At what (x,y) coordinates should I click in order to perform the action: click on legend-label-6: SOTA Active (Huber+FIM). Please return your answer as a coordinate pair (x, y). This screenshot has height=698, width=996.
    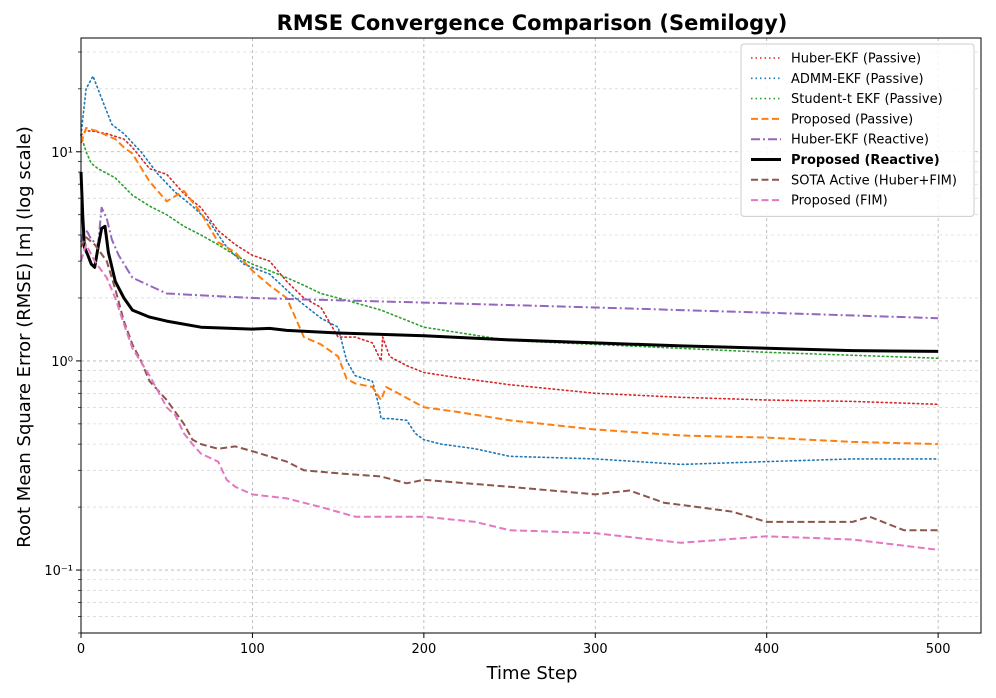
    Looking at the image, I should click on (874, 180).